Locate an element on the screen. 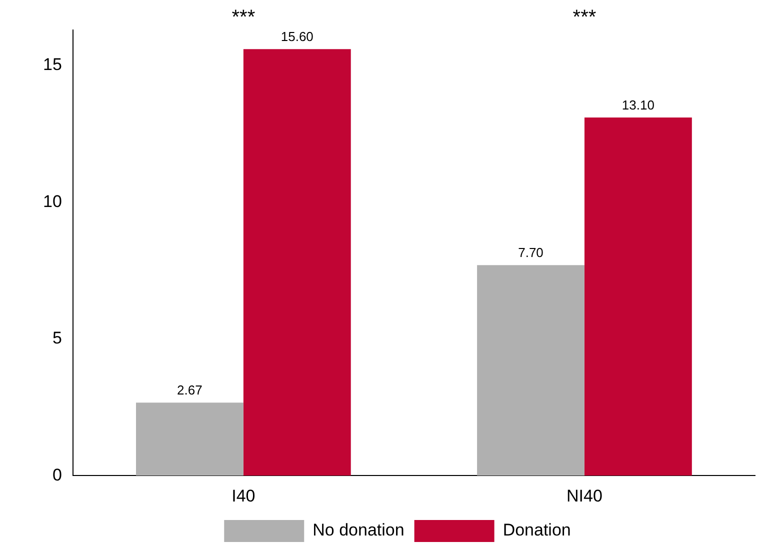 This screenshot has width=759, height=552. y-tick-label: 0 is located at coordinates (57, 474).